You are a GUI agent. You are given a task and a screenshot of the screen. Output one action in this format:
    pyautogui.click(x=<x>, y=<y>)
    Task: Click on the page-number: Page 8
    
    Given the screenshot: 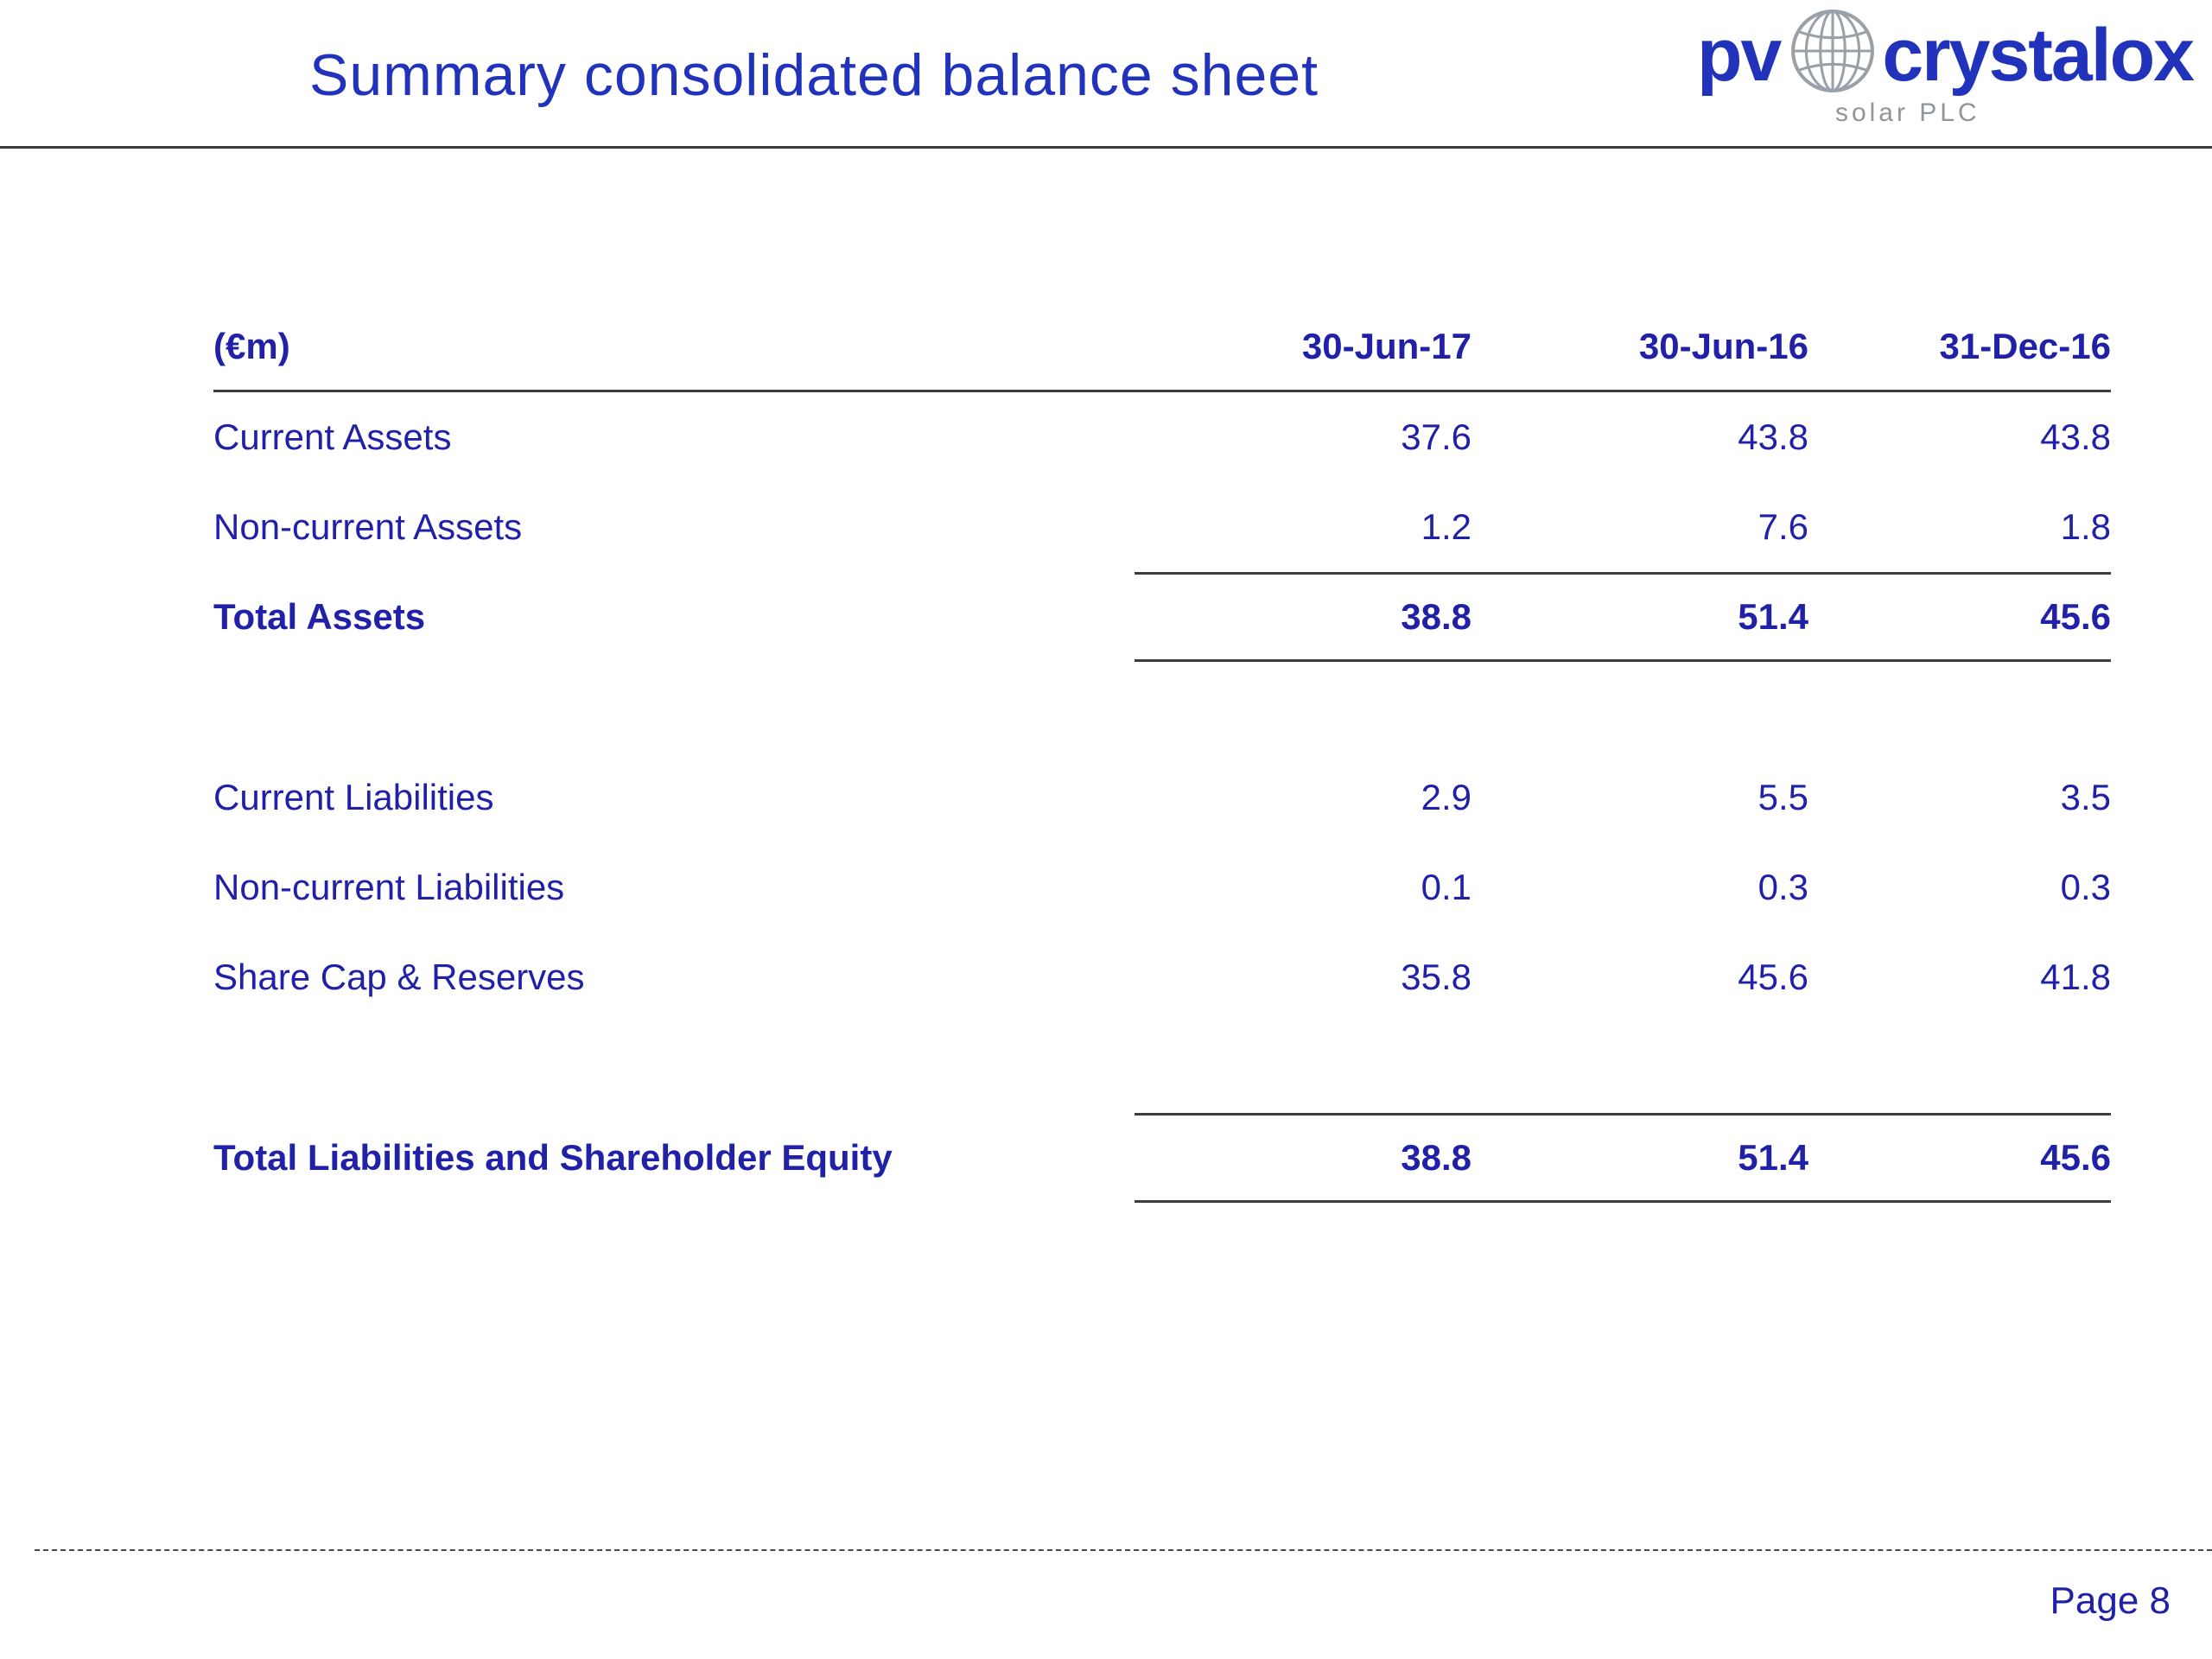 What is the action you would take?
    pyautogui.click(x=2110, y=1601)
    